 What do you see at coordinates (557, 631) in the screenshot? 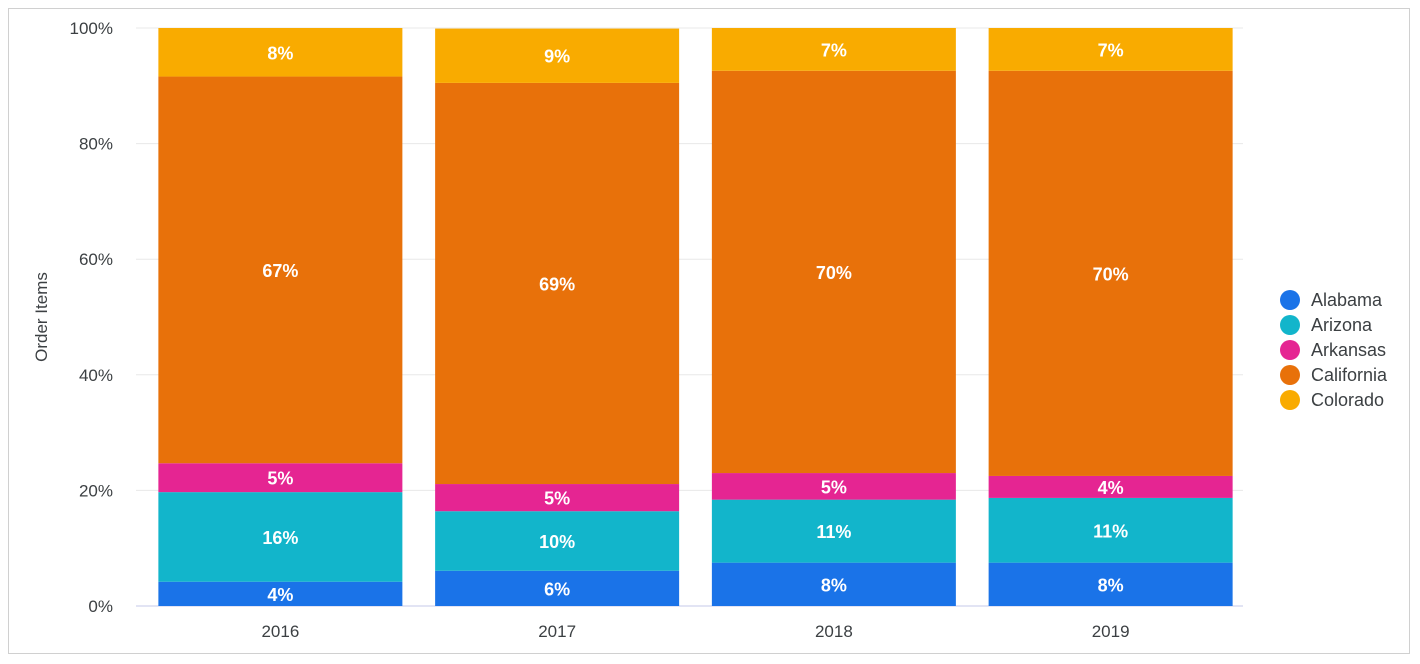
I see `x-tick-label: 2017` at bounding box center [557, 631].